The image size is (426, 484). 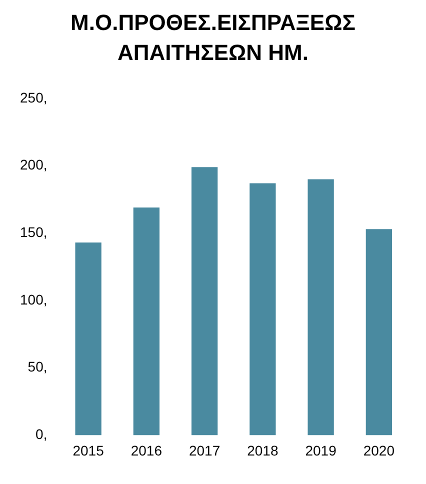 What do you see at coordinates (42, 434) in the screenshot?
I see `y-tick-label: 0,` at bounding box center [42, 434].